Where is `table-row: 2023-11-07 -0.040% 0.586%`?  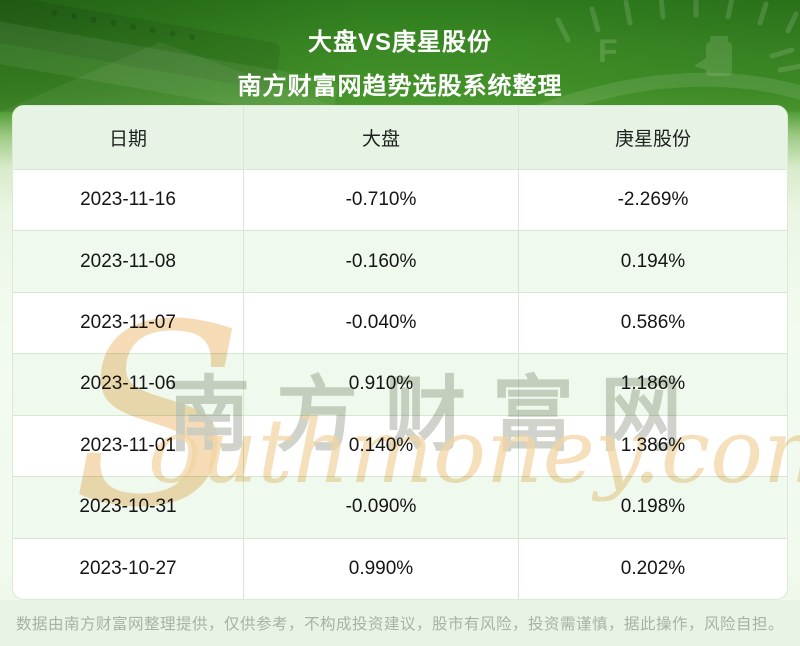 table-row: 2023-11-07 -0.040% 0.586% is located at coordinates (400, 322).